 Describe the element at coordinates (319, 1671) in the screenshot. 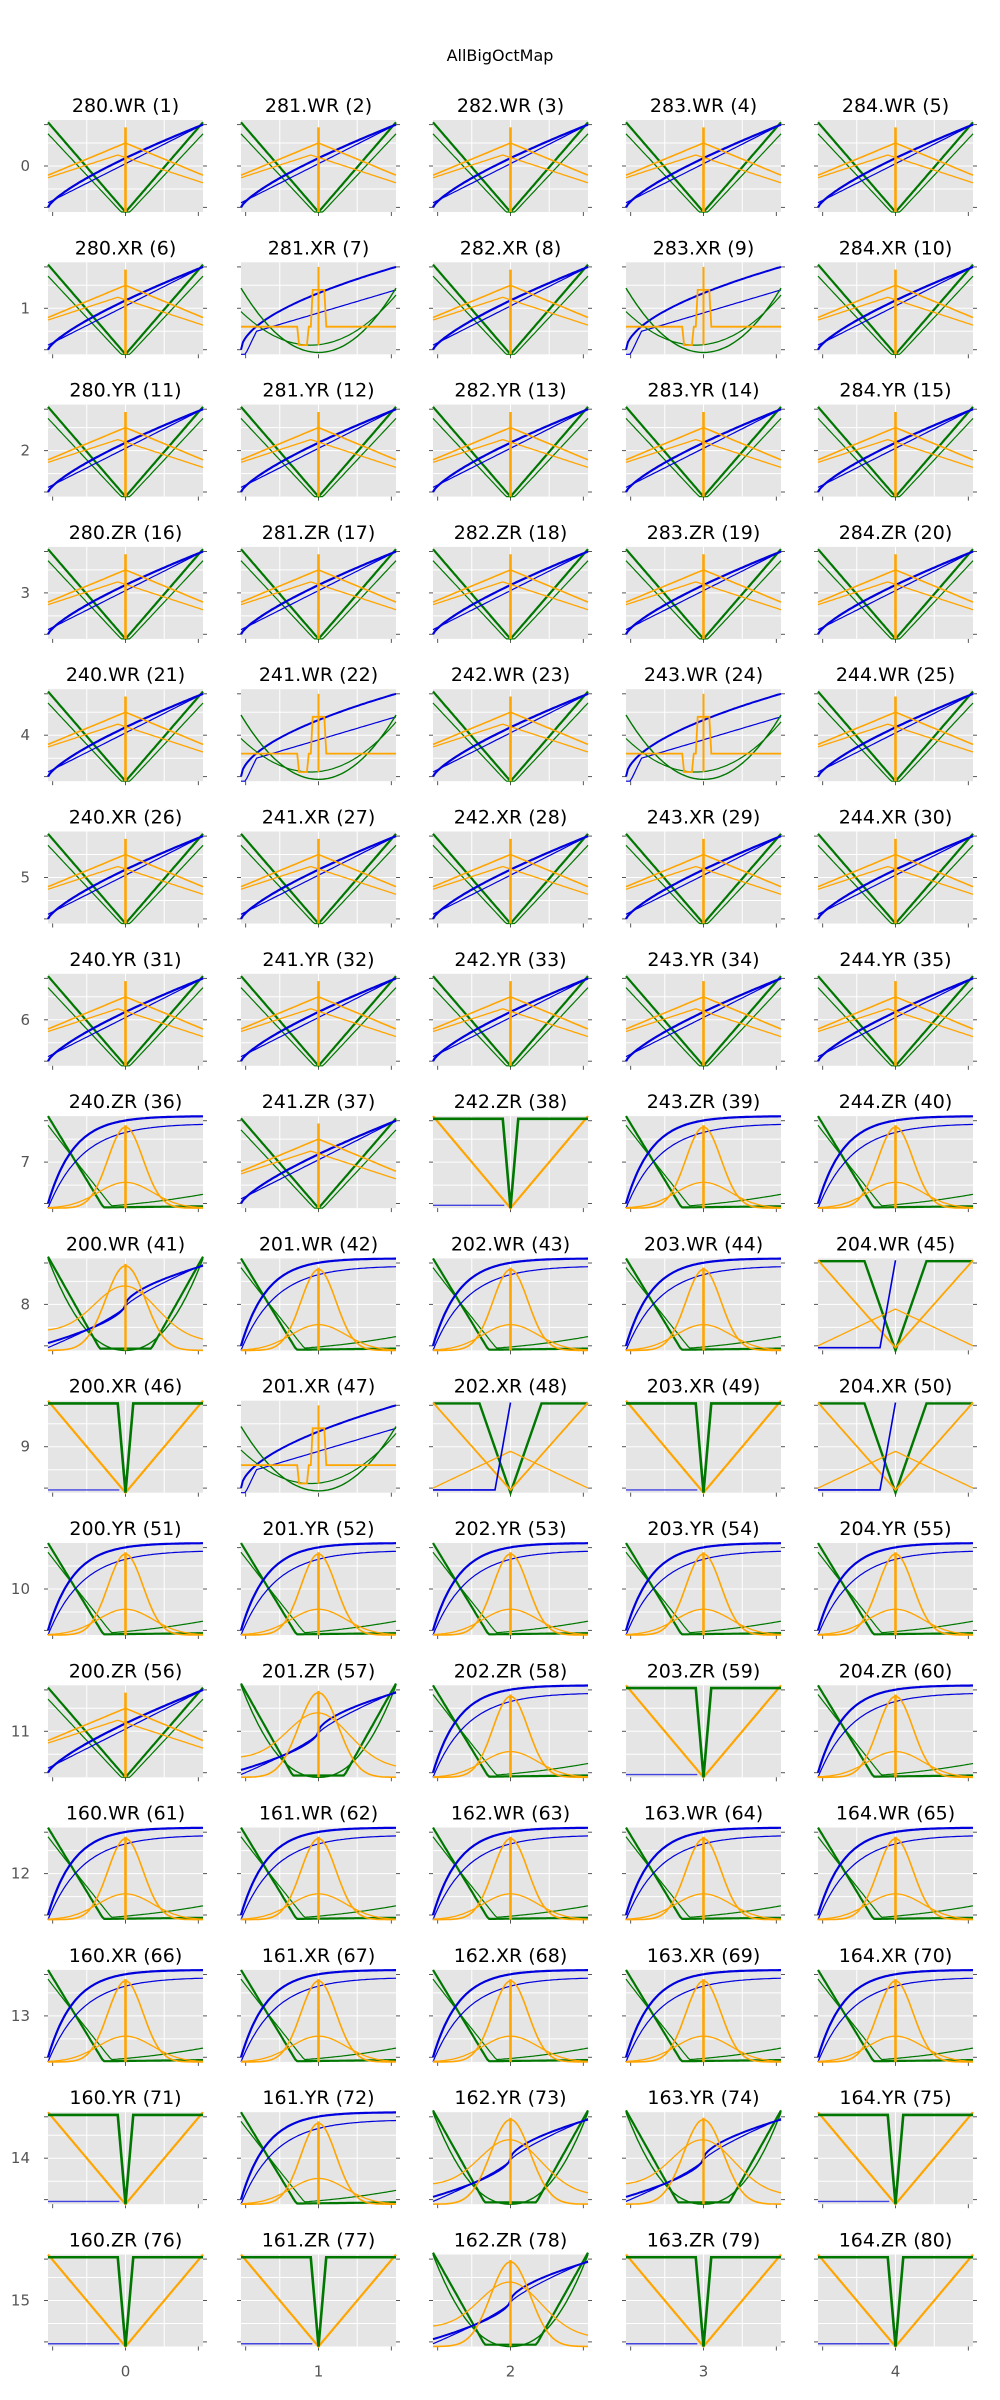

I see `panel-title: 201.ZR (57)` at that location.